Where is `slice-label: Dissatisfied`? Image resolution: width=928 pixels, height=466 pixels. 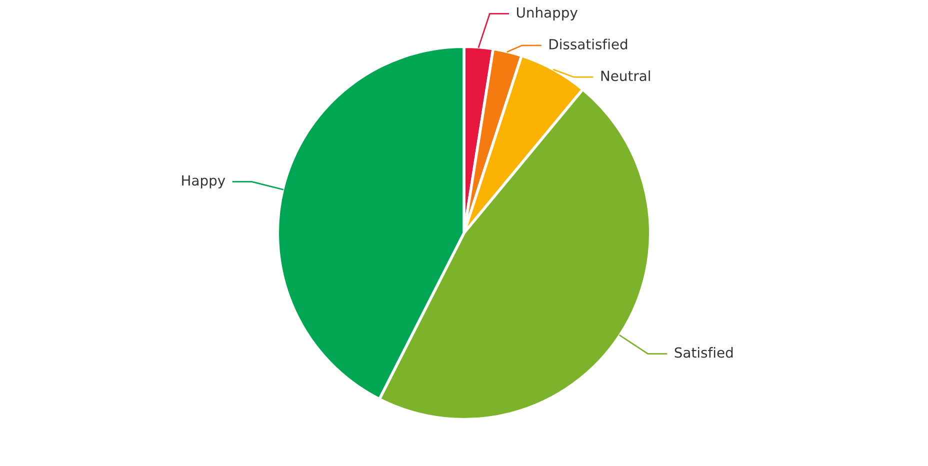
slice-label: Dissatisfied is located at coordinates (589, 44).